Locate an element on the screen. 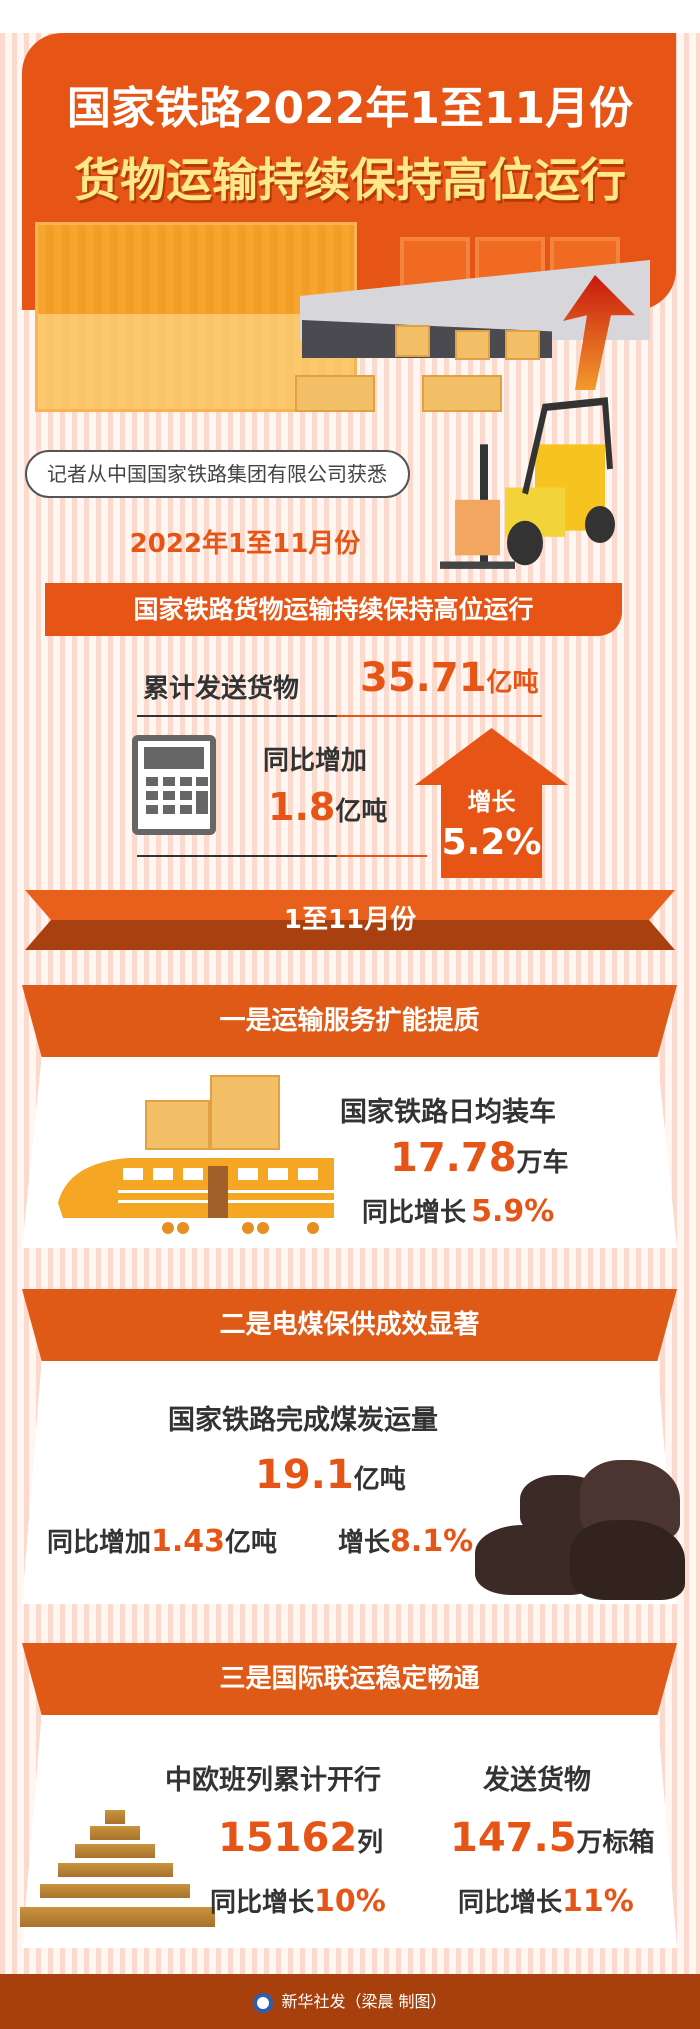 This screenshot has width=700, height=2029. cumulative-unit: 亿吨 is located at coordinates (512, 683).